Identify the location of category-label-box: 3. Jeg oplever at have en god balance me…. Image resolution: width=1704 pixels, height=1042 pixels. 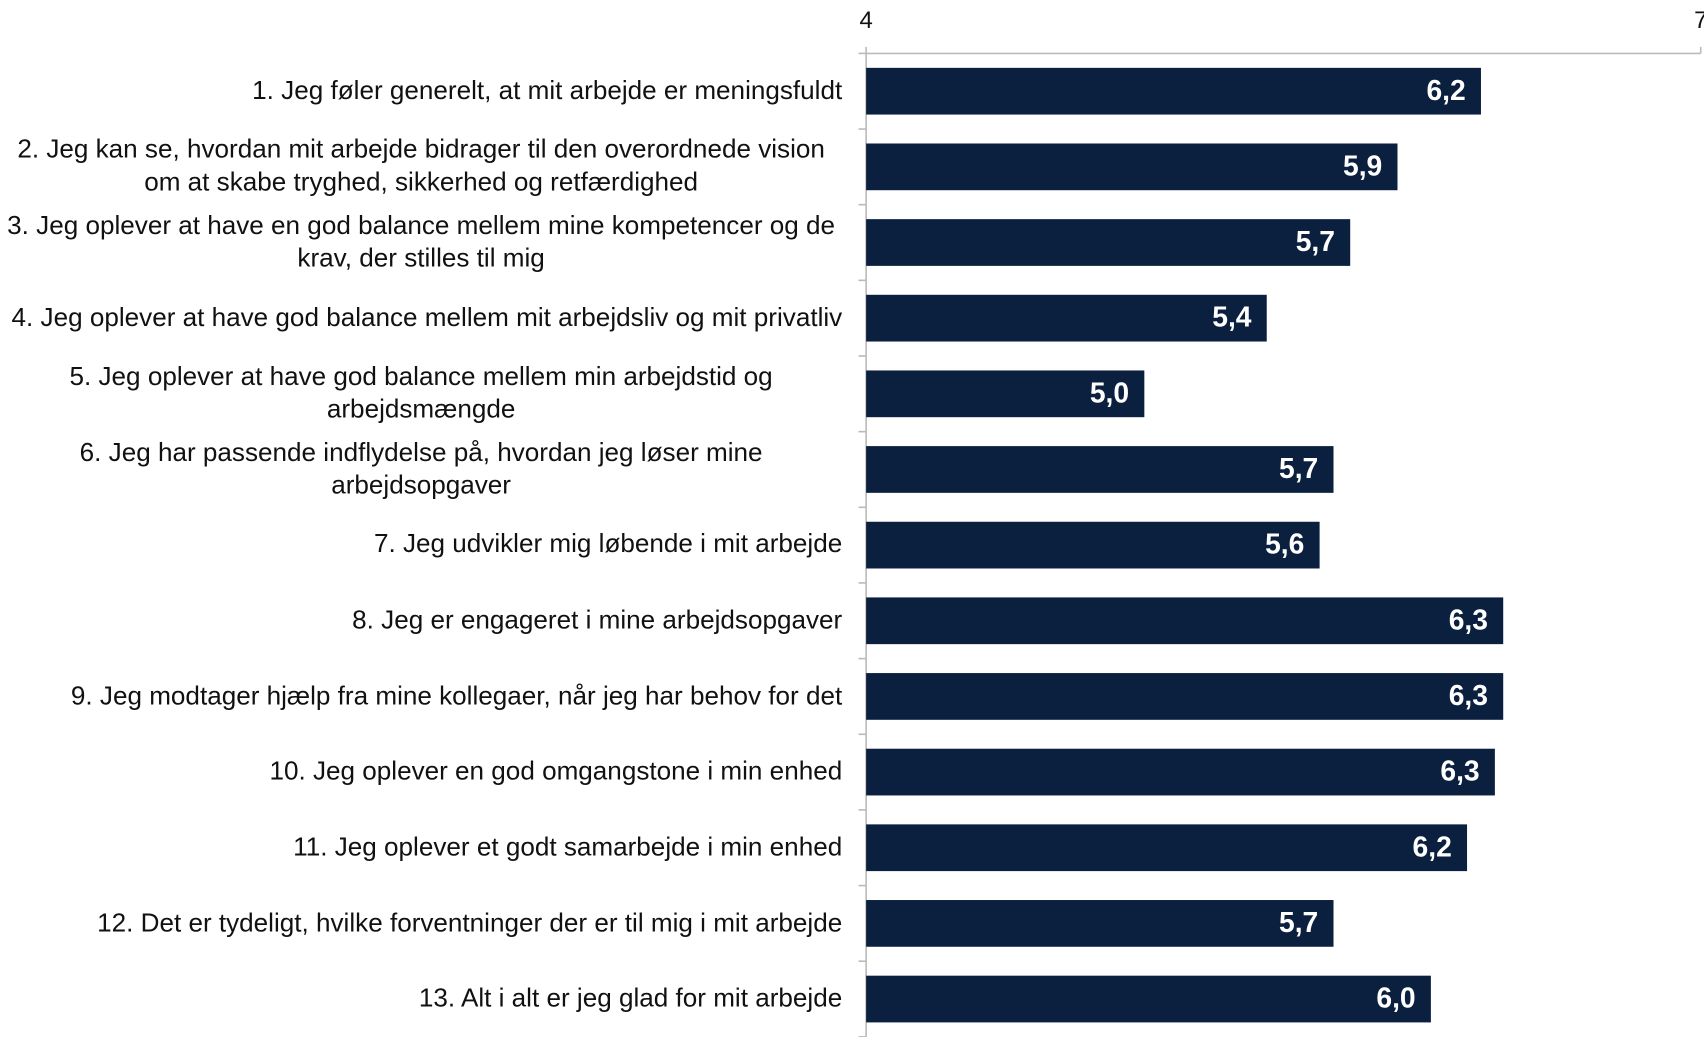
(421, 243).